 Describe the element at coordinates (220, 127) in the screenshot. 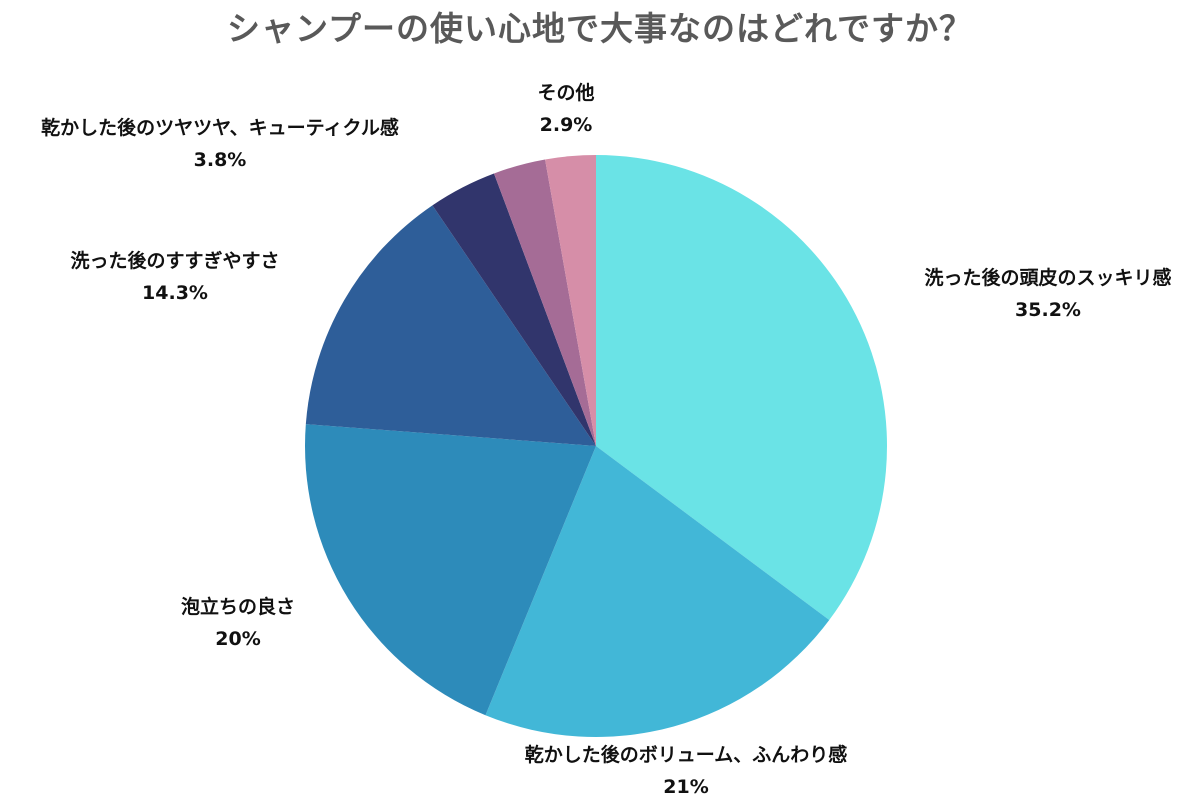

I see `slice-label-5: 乾かした後のツヤツヤ、キューティクル感` at that location.